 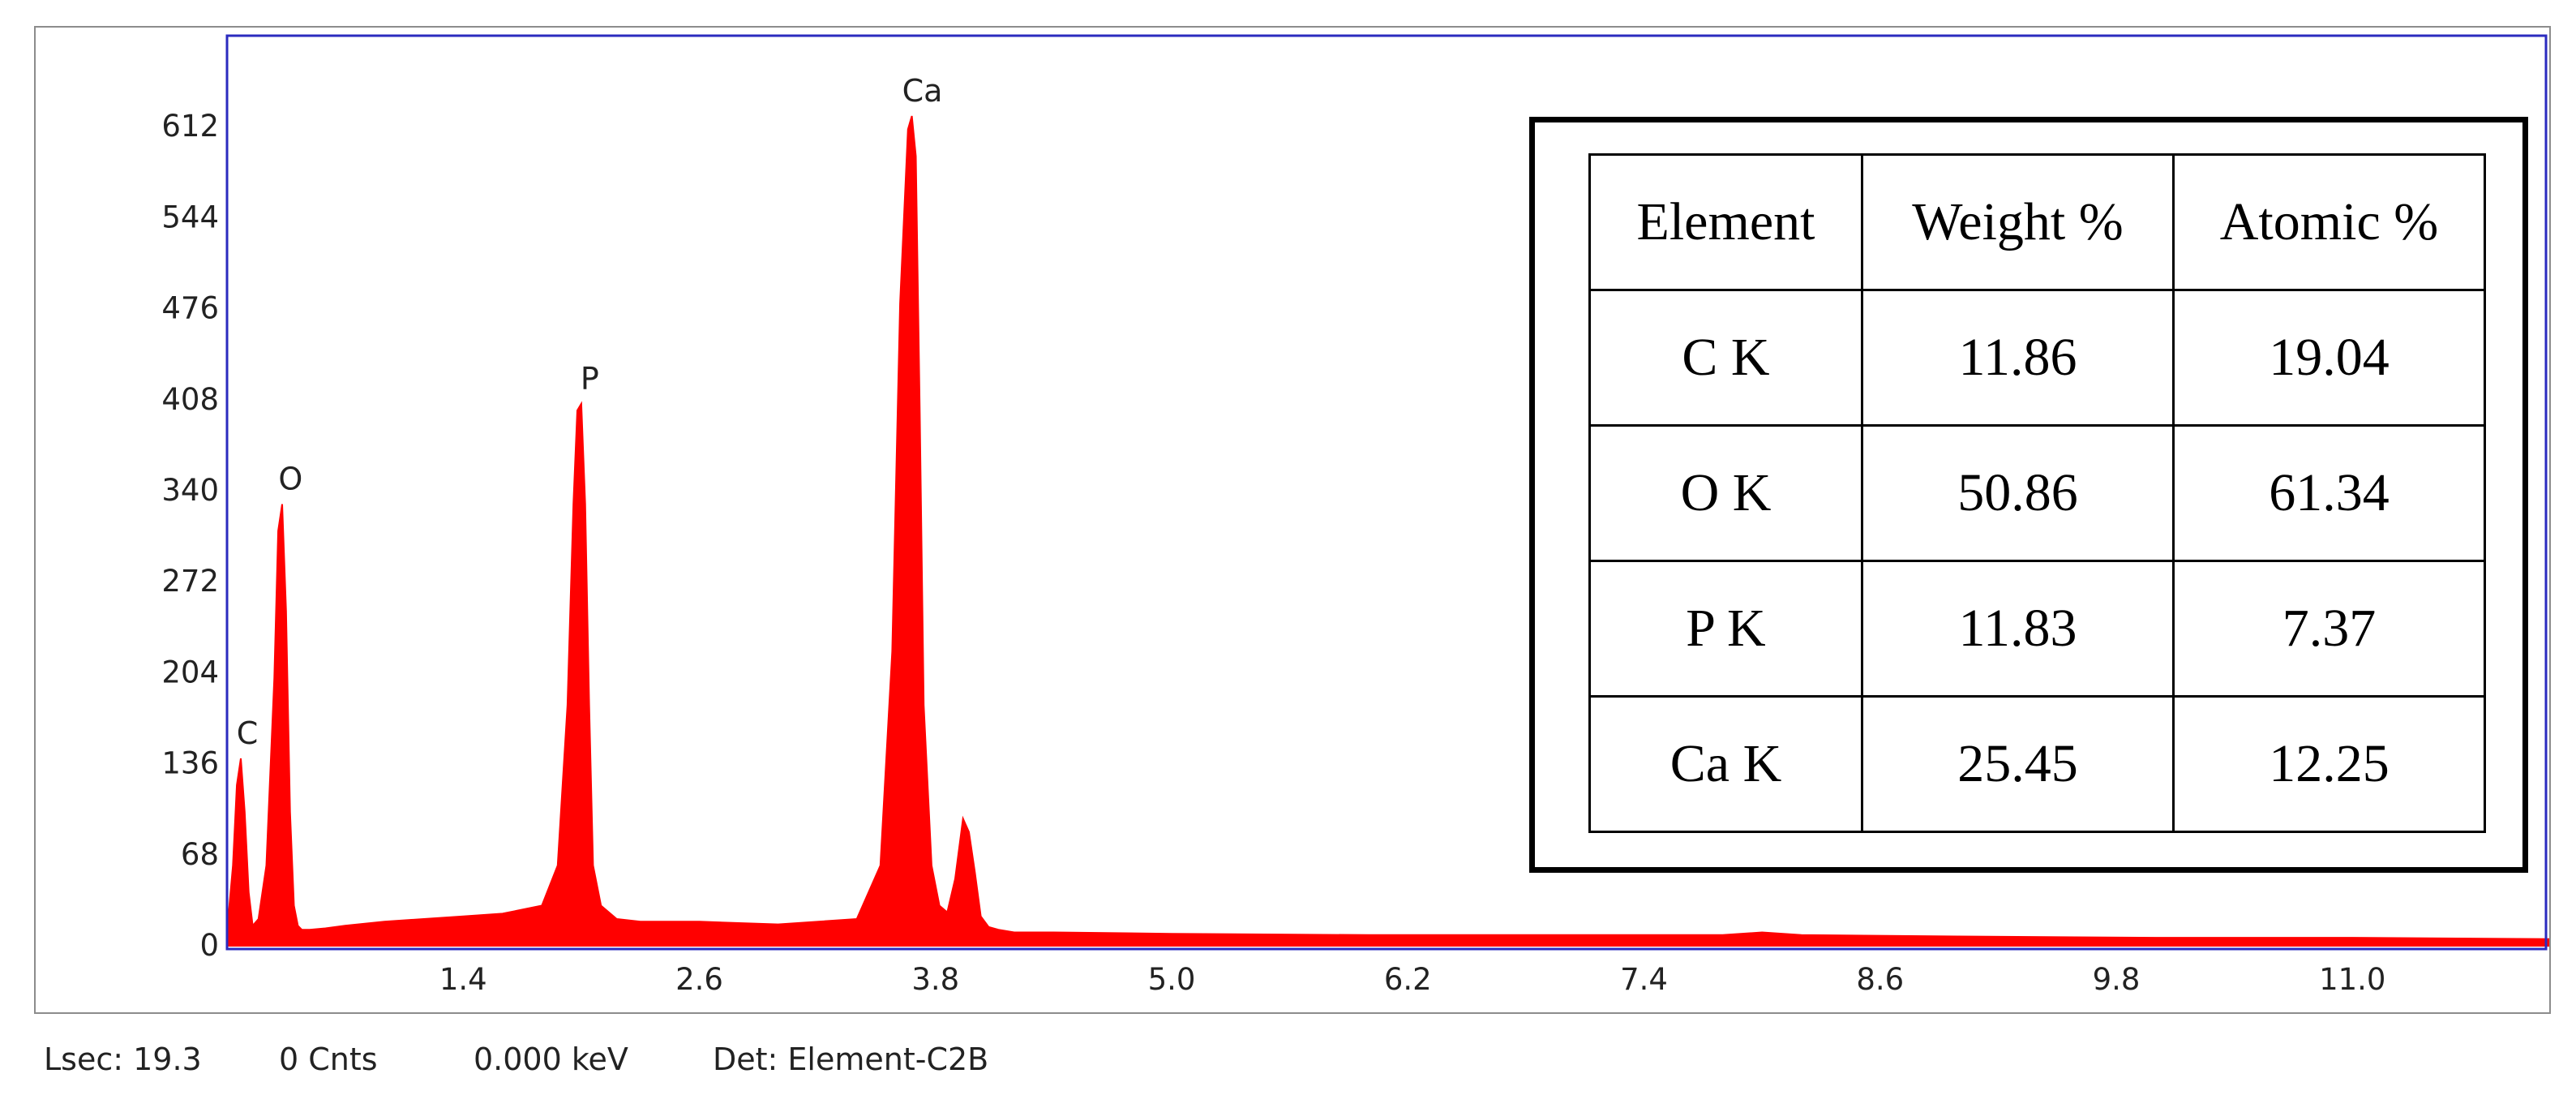 What do you see at coordinates (190, 581) in the screenshot?
I see `y-tick-label: 272` at bounding box center [190, 581].